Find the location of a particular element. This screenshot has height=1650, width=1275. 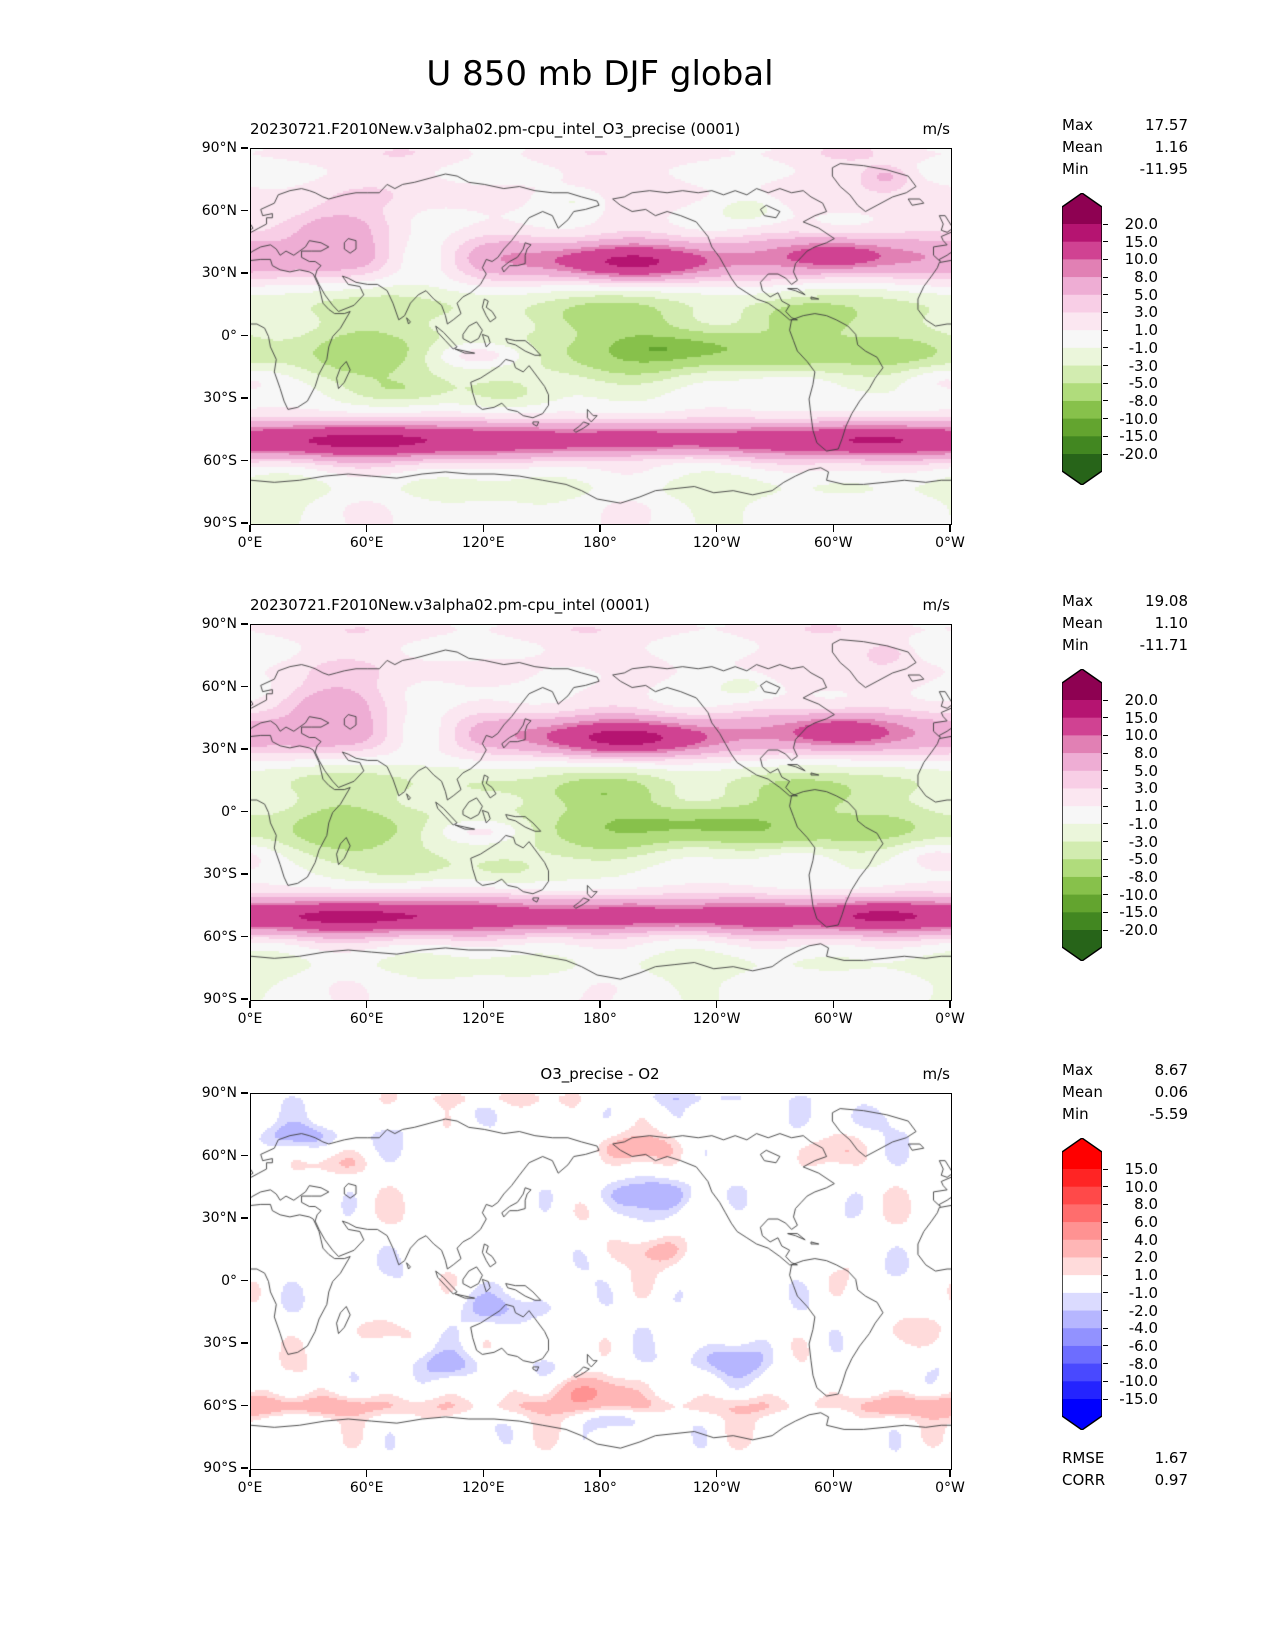

stat-row-min: Min -11.71 is located at coordinates (1125, 645).